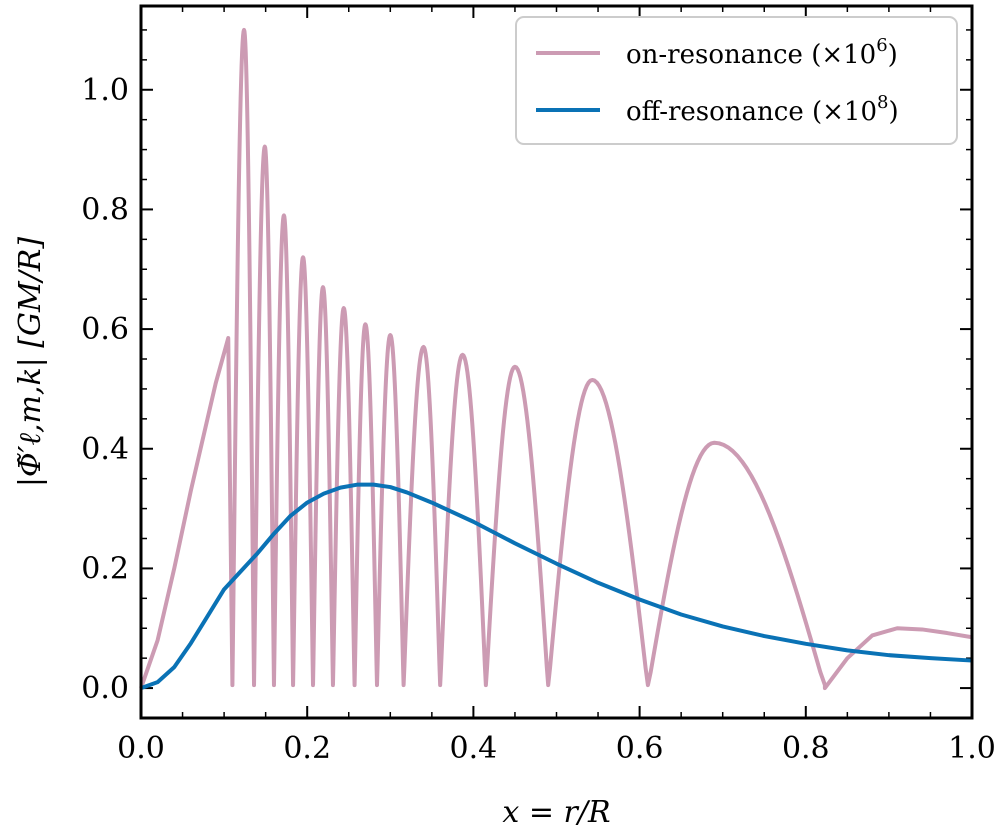 The width and height of the screenshot is (1000, 836). I want to click on legend-off-text: off-resonance (×10, so click(751, 112).